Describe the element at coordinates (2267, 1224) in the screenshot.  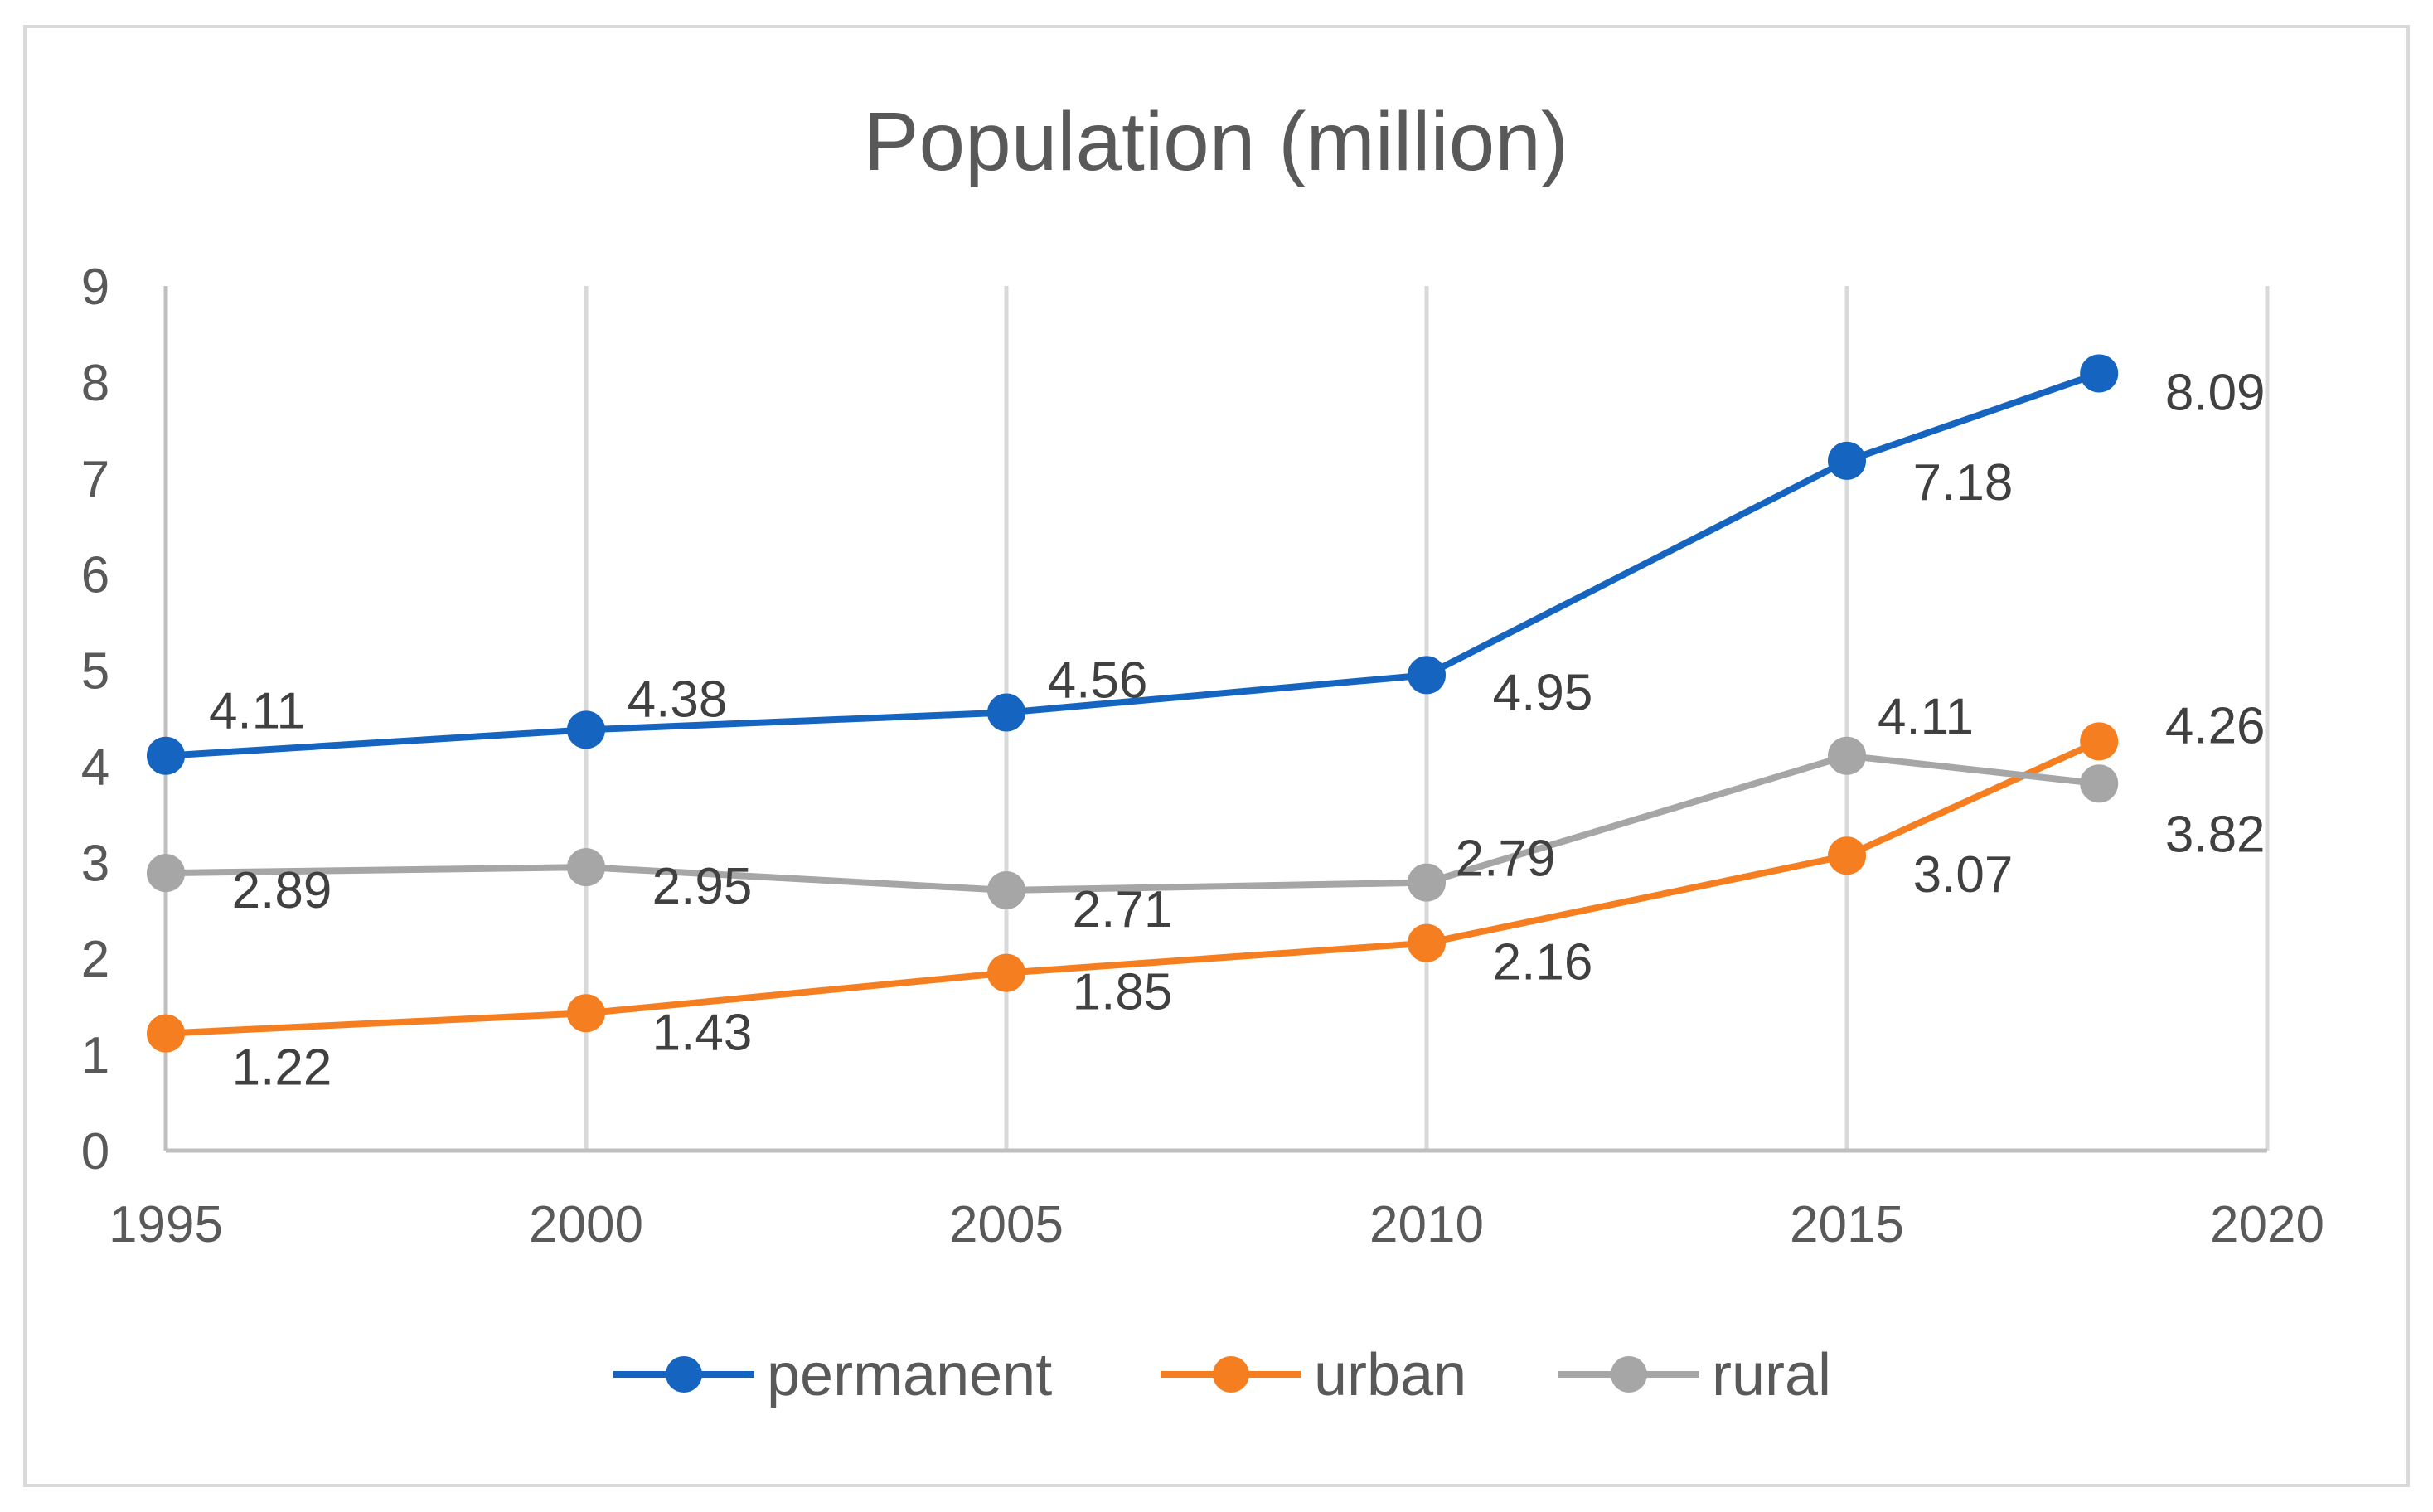
I see `x-tick-label: 2020` at that location.